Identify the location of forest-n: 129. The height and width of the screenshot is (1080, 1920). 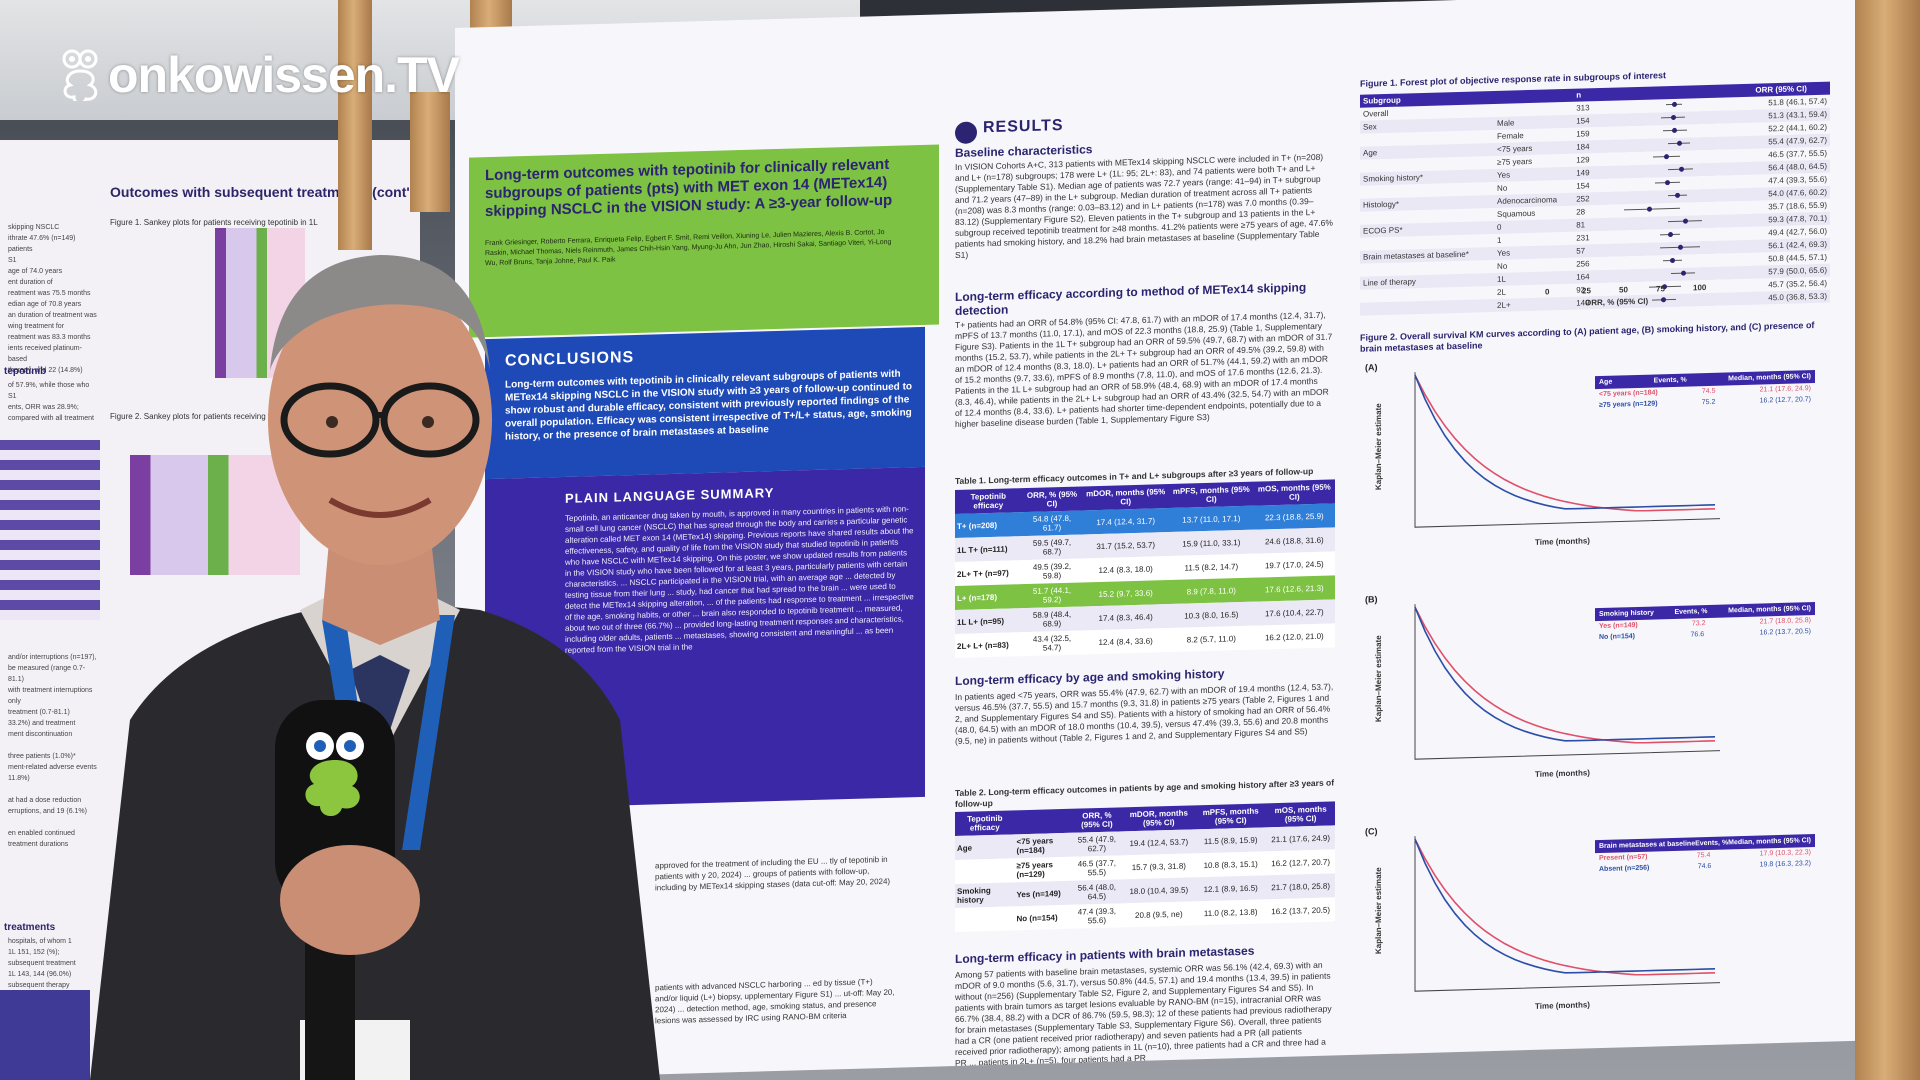
(1583, 160).